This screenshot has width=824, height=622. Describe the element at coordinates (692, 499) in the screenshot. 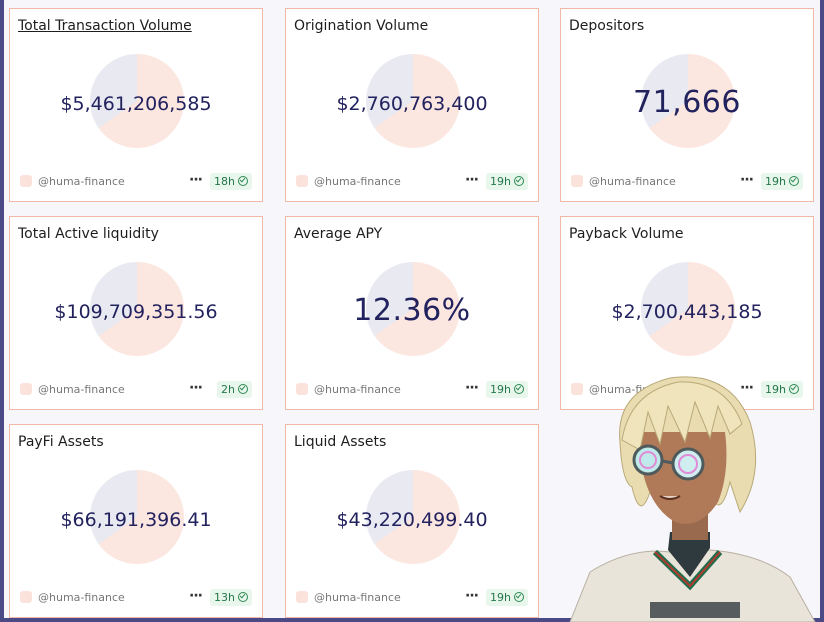

I see `character-illustration` at that location.